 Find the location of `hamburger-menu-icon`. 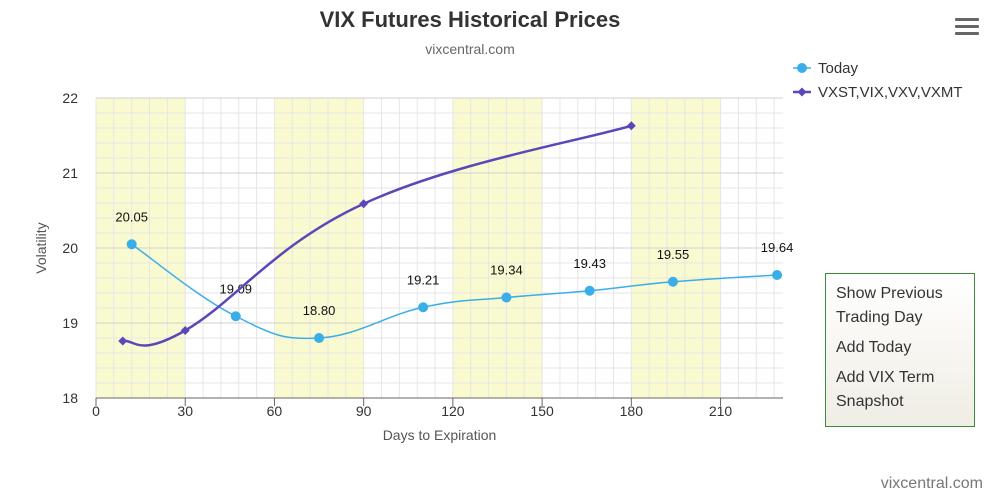

hamburger-menu-icon is located at coordinates (967, 28).